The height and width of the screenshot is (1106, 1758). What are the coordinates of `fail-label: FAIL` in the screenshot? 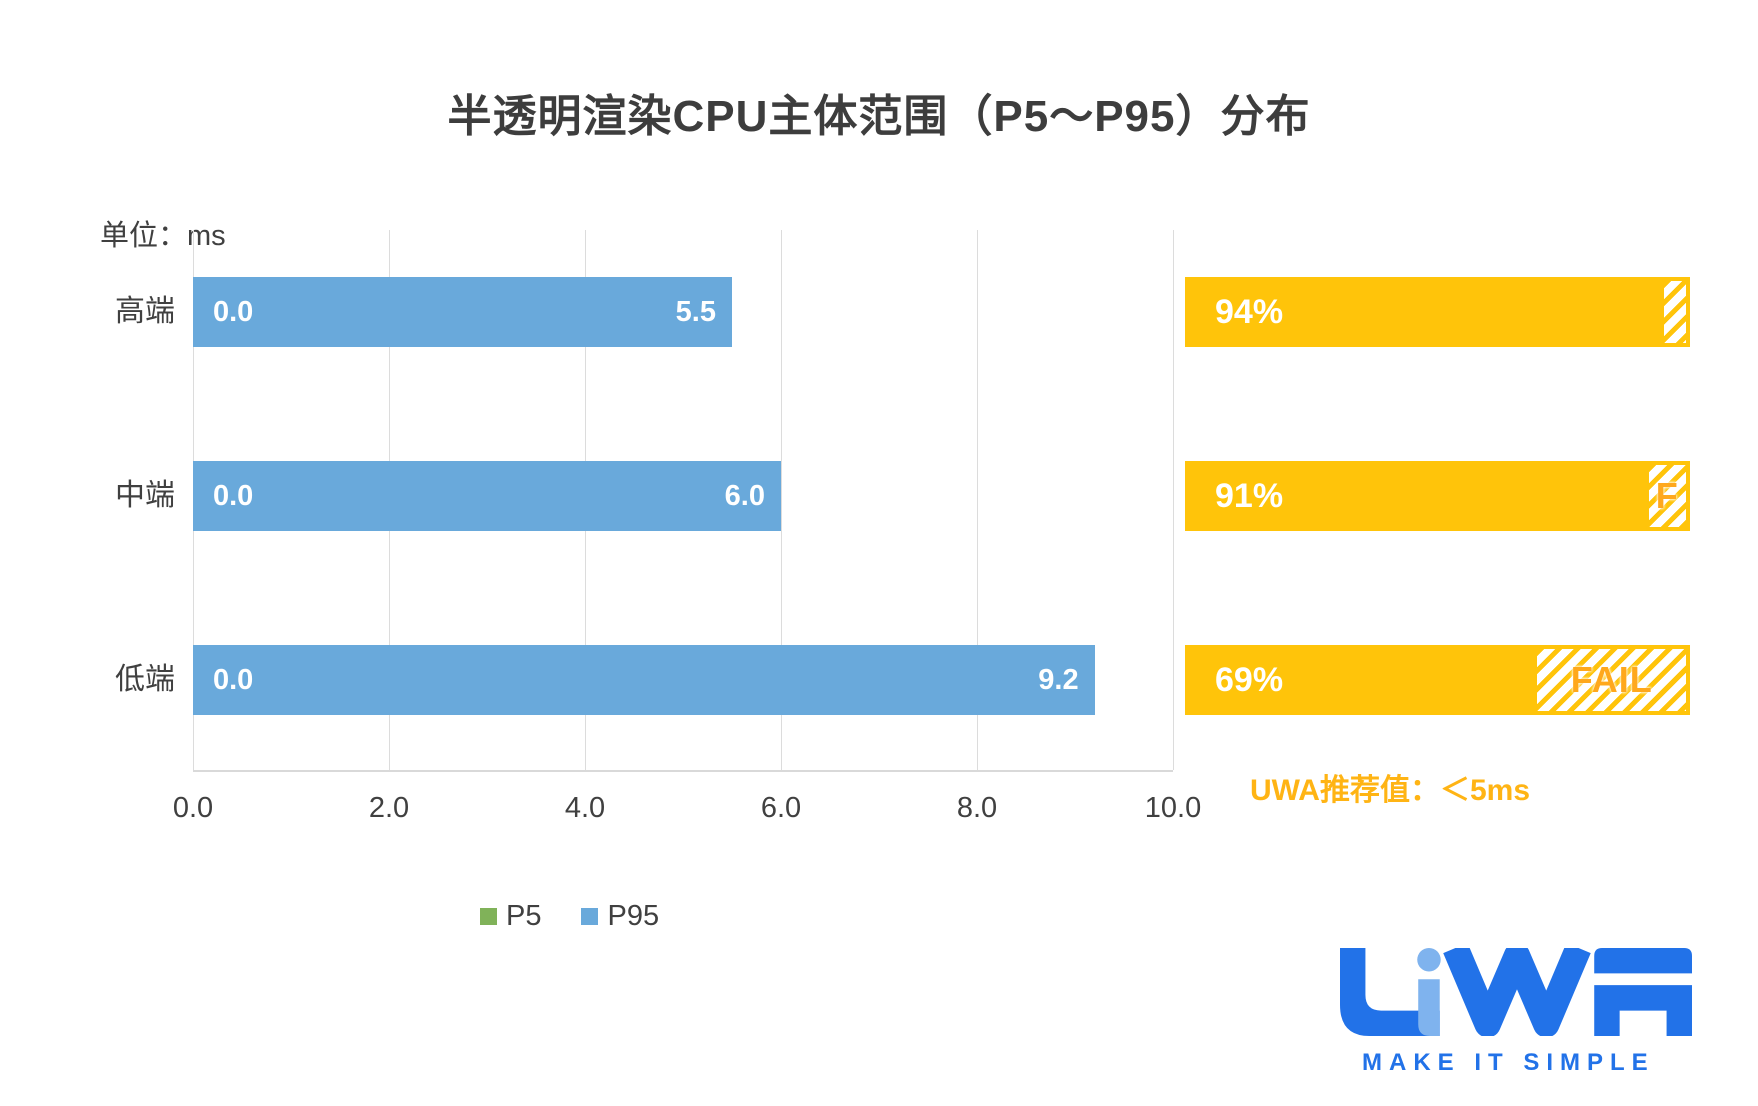 It's located at (1611, 679).